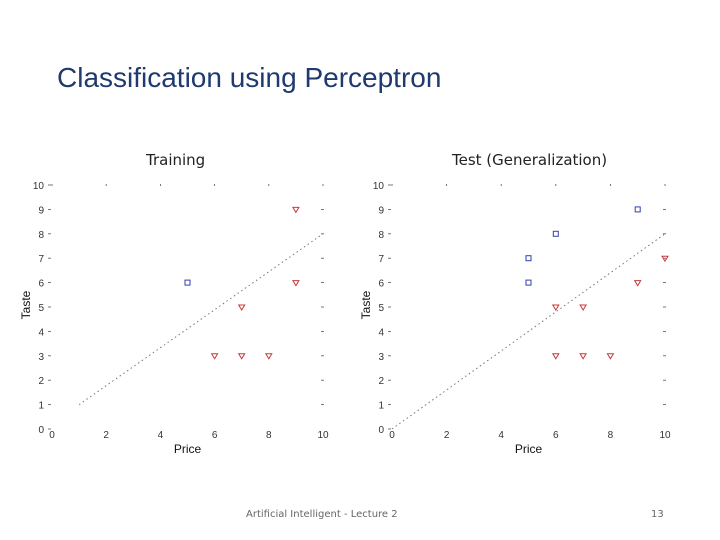 This screenshot has width=720, height=540. What do you see at coordinates (530, 160) in the screenshot?
I see `chart-title-test: Test (Generalization)` at bounding box center [530, 160].